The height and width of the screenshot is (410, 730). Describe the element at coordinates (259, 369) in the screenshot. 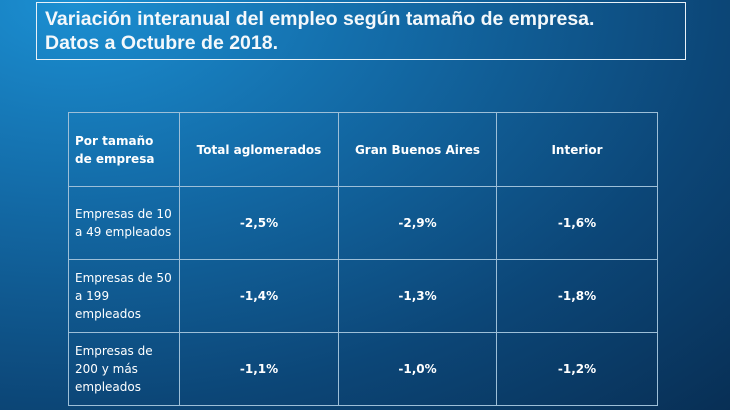

I see `cell: -1,1%` at that location.